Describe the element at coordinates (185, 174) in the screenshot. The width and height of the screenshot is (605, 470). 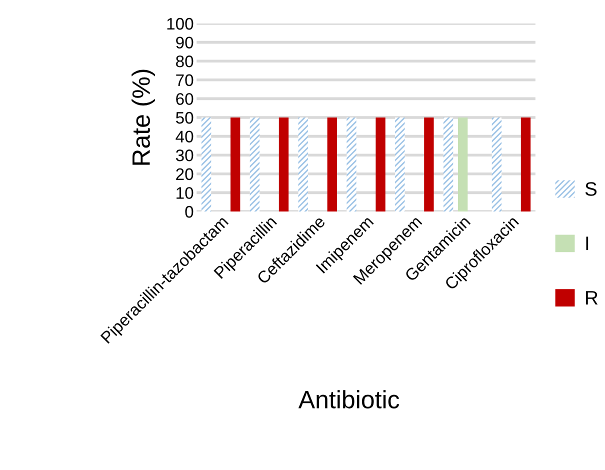
I see `y-tick-label: 20` at that location.